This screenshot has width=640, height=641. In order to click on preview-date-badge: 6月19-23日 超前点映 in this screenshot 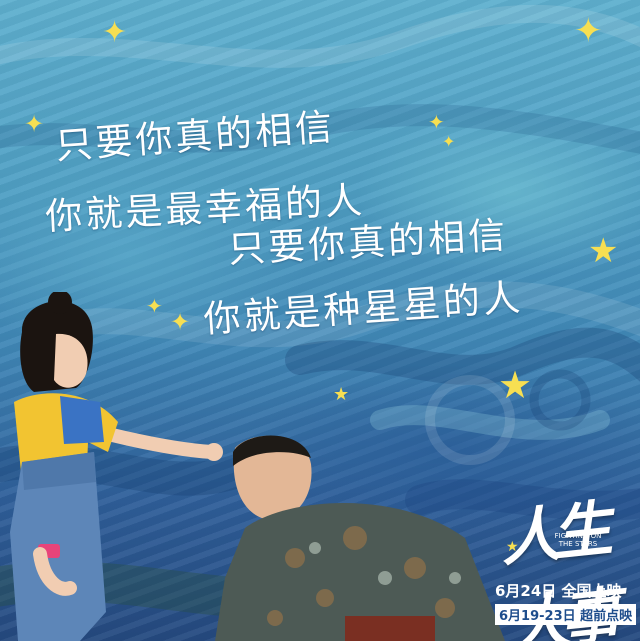, I will do `click(566, 614)`.